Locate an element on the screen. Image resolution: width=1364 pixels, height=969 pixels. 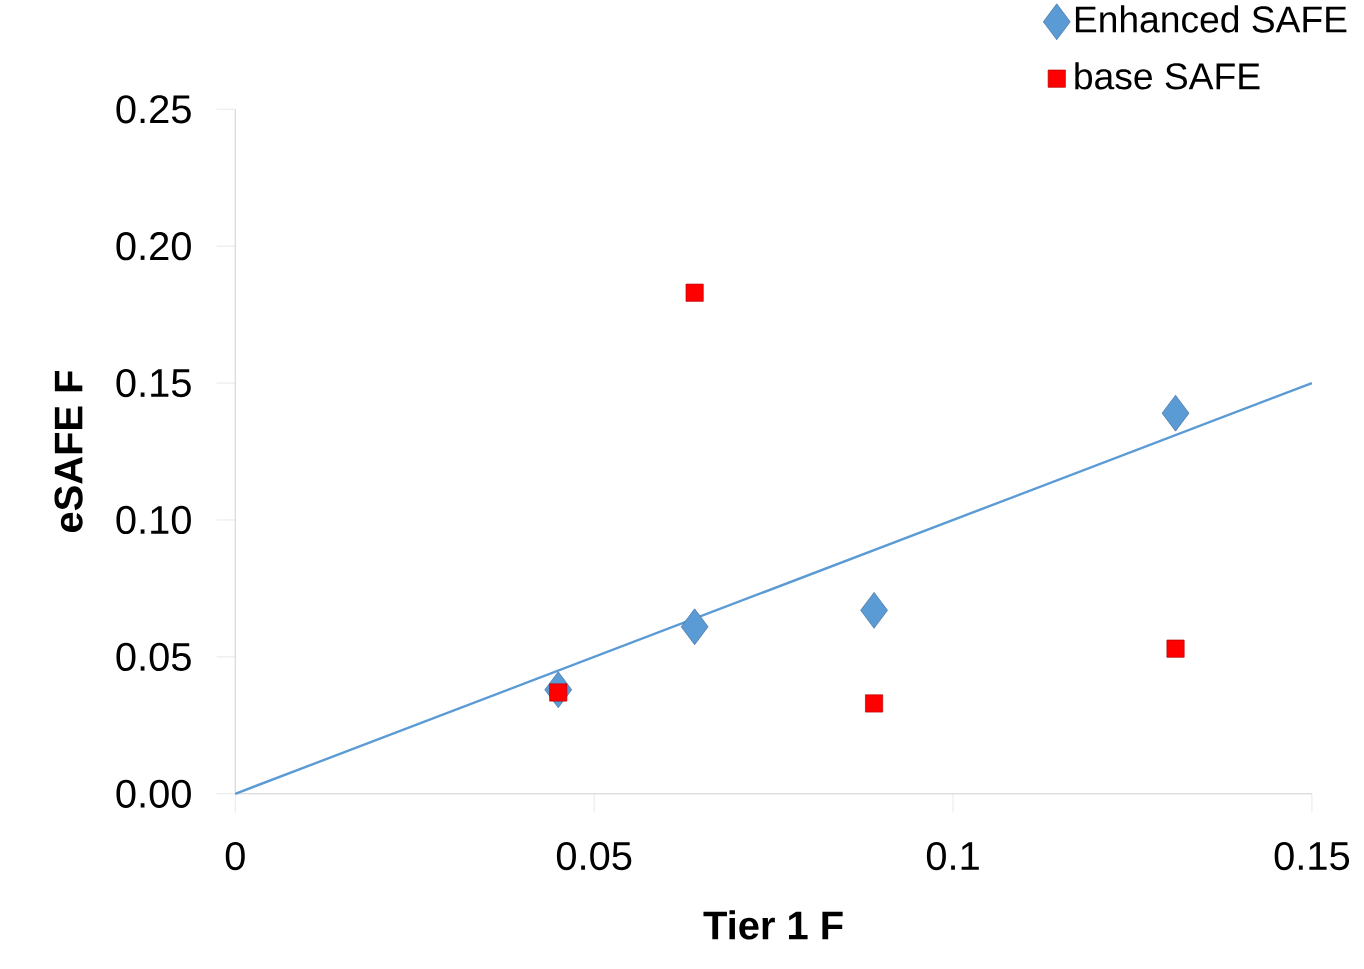
legend-label: base SAFE is located at coordinates (1167, 76).